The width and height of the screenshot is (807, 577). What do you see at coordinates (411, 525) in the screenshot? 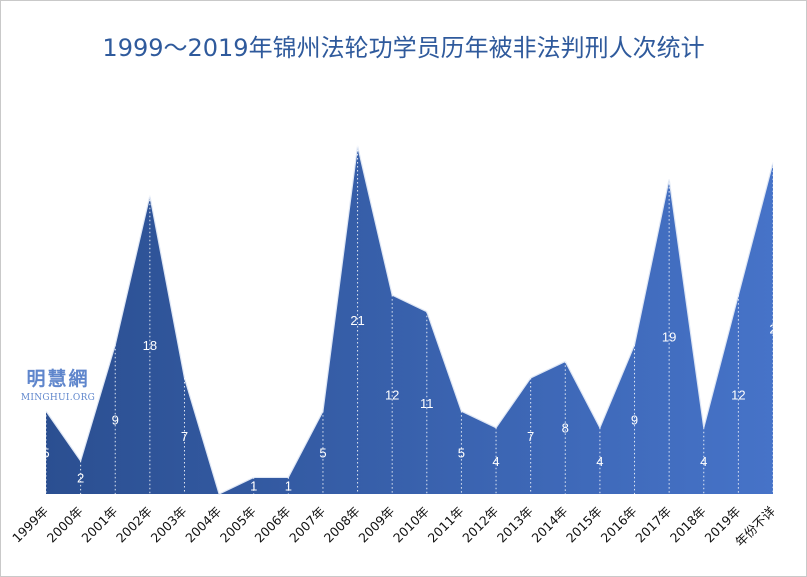
I see `x-tick-label: 2010年` at bounding box center [411, 525].